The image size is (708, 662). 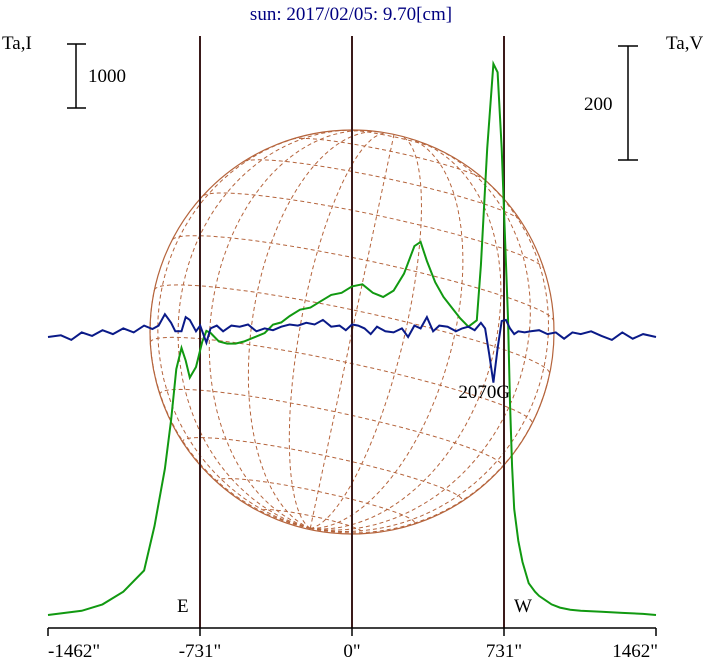 I want to click on x-tick-label: 0", so click(x=351, y=651).